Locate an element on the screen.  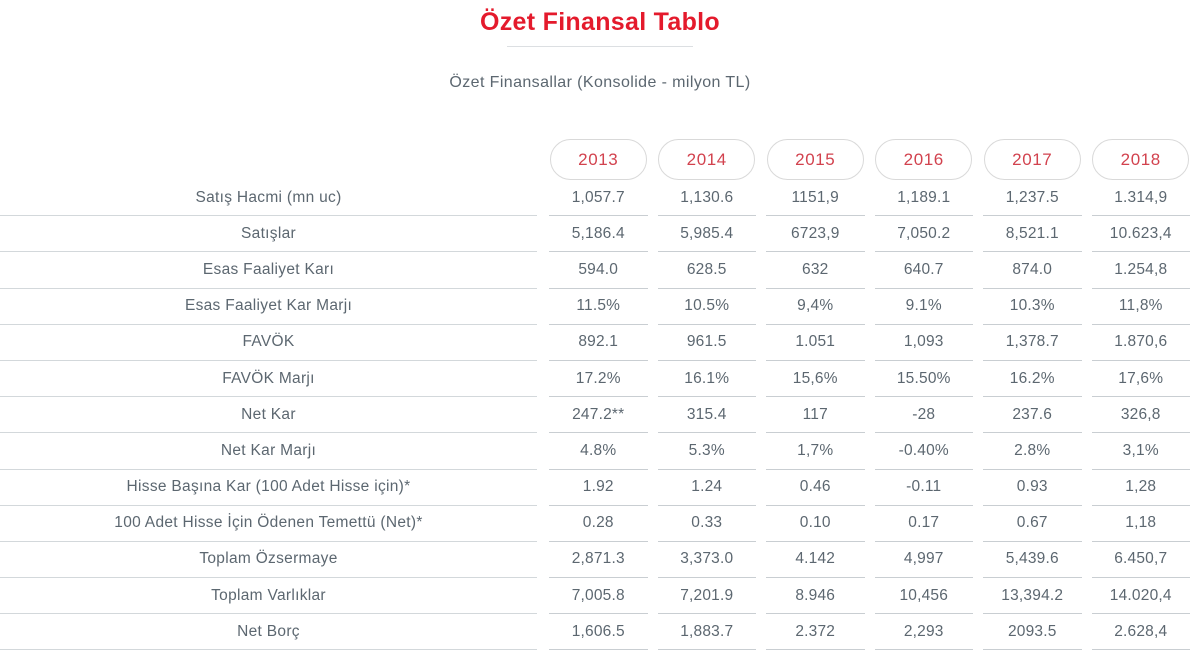
value-cell: 5,439.6 is located at coordinates (1032, 560).